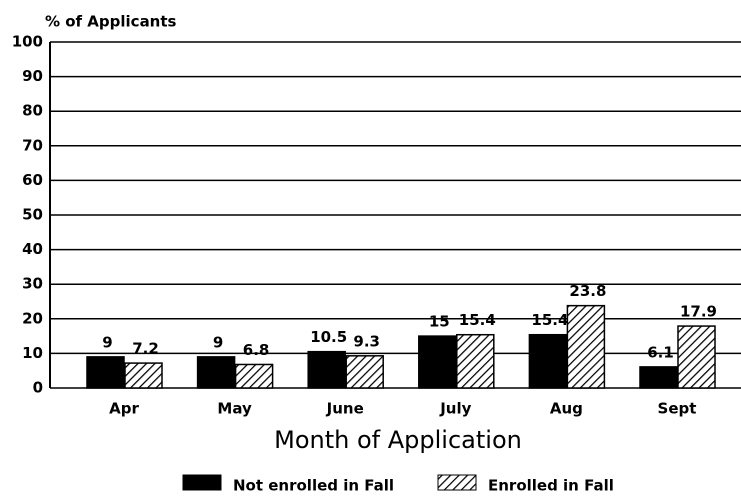 The width and height of the screenshot is (741, 496). What do you see at coordinates (32, 215) in the screenshot?
I see `y-tick-label: 50` at bounding box center [32, 215].